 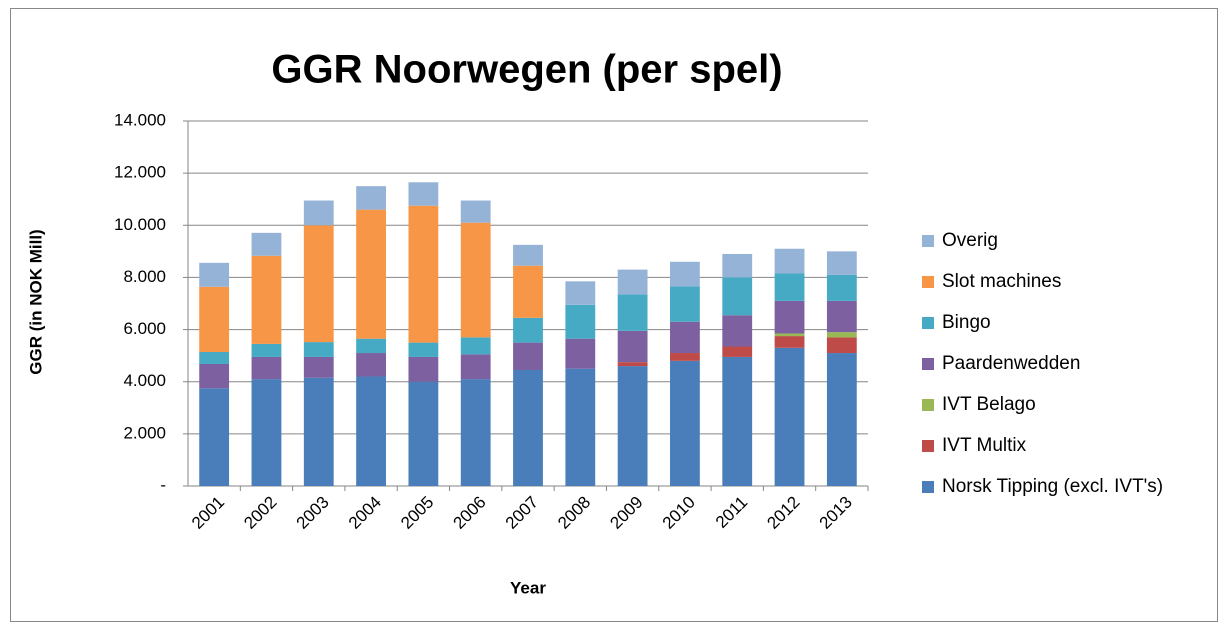 I want to click on legend-label: Overig, so click(x=970, y=240).